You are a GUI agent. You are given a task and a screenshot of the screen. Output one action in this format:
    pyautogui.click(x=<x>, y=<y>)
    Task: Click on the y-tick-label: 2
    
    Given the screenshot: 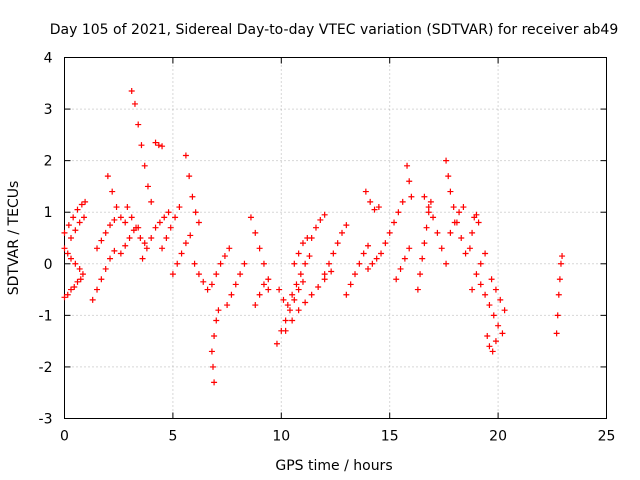 What is the action you would take?
    pyautogui.click(x=48, y=162)
    